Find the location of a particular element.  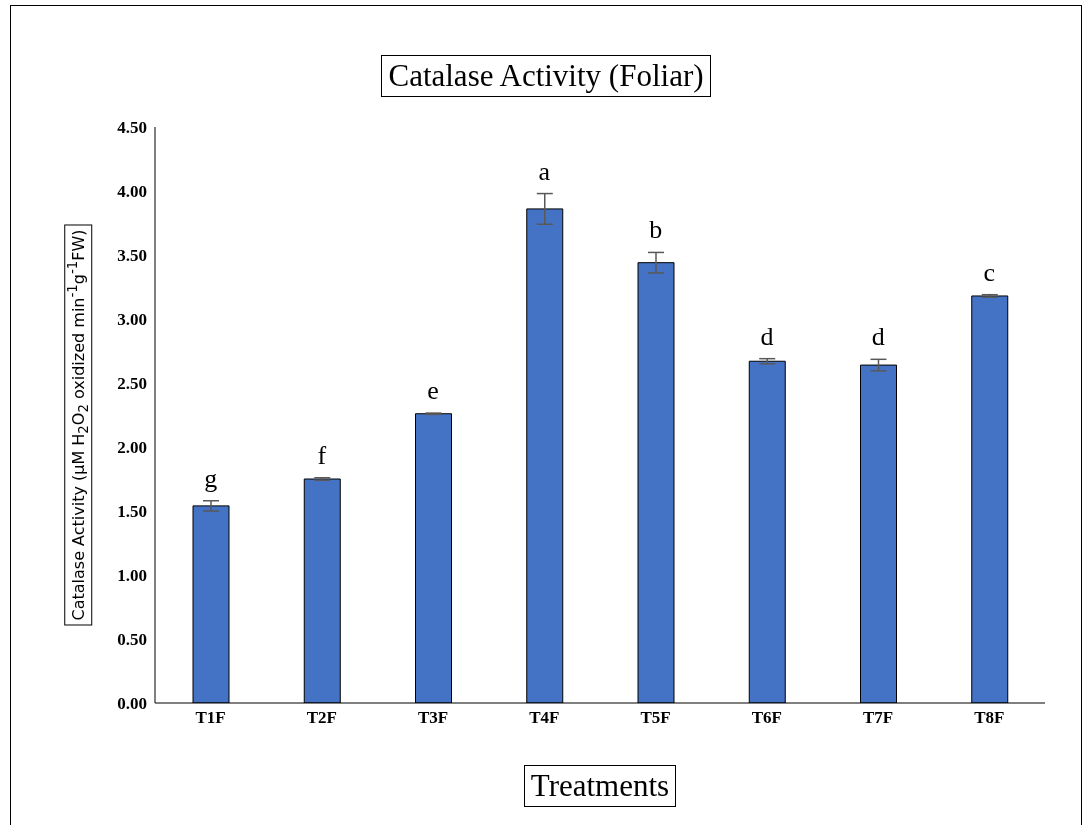

annotation: e is located at coordinates (433, 391).